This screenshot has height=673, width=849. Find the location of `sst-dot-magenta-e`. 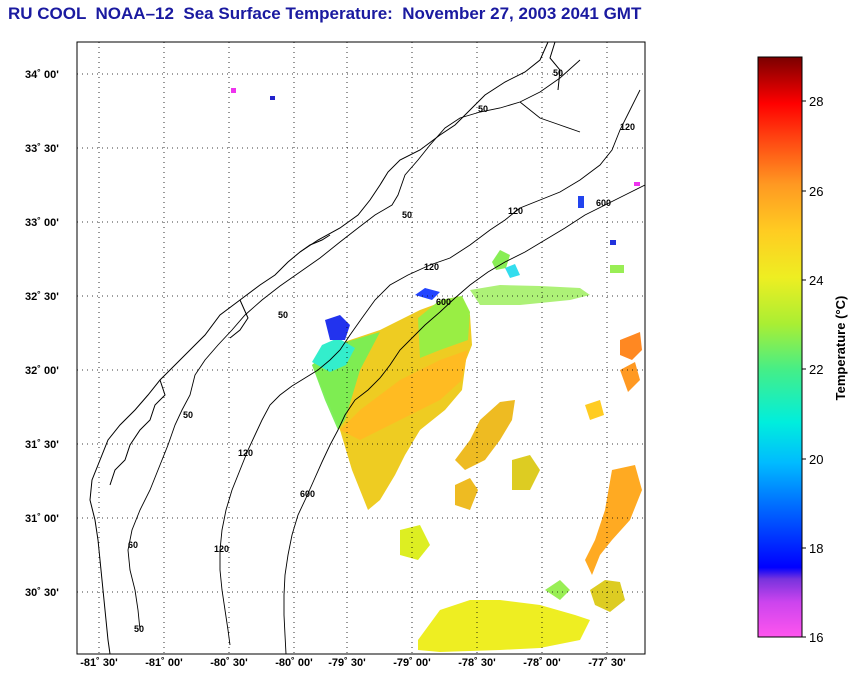

sst-dot-magenta-e is located at coordinates (637, 184).